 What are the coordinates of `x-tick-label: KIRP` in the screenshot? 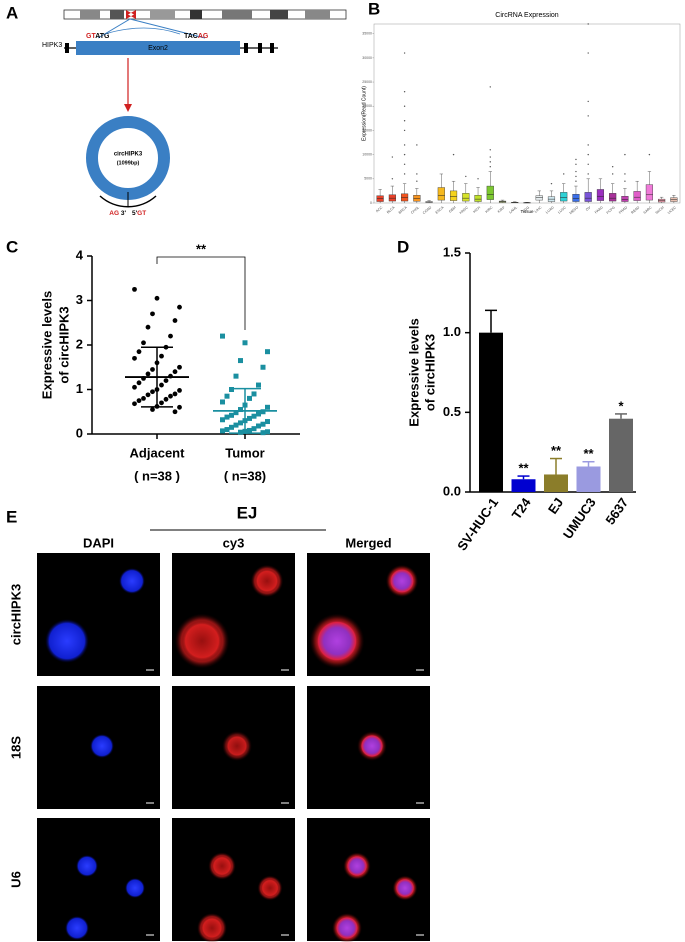 It's located at (501, 209).